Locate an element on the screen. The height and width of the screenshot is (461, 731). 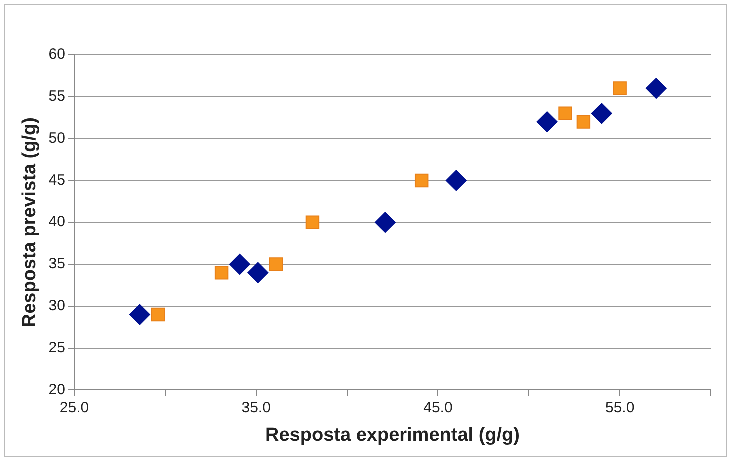
x-tick-label: 25.0 is located at coordinates (75, 407).